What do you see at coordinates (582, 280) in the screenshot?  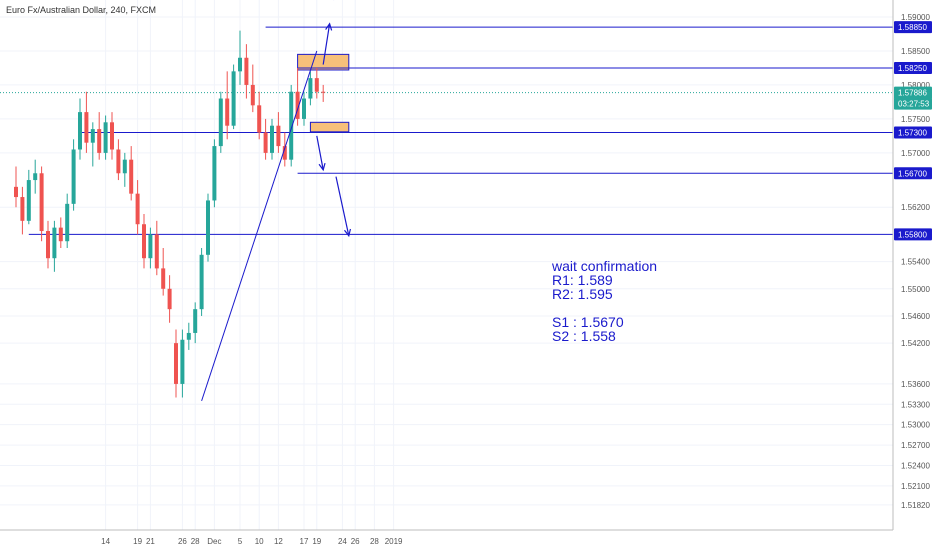 I see `annotation-line: R1: 1.589` at bounding box center [582, 280].